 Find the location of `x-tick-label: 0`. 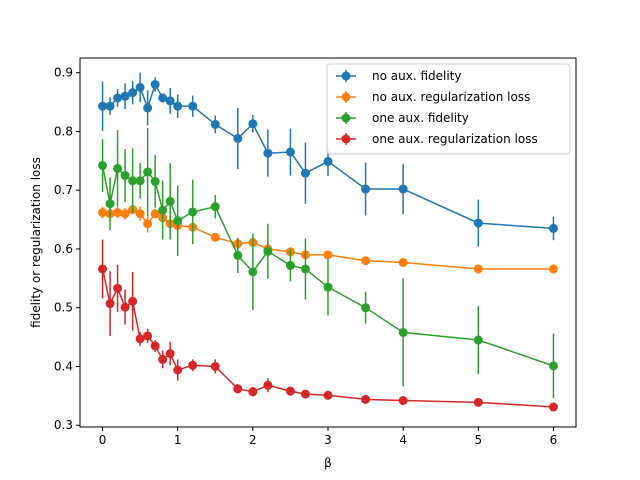

x-tick-label: 0 is located at coordinates (103, 440).